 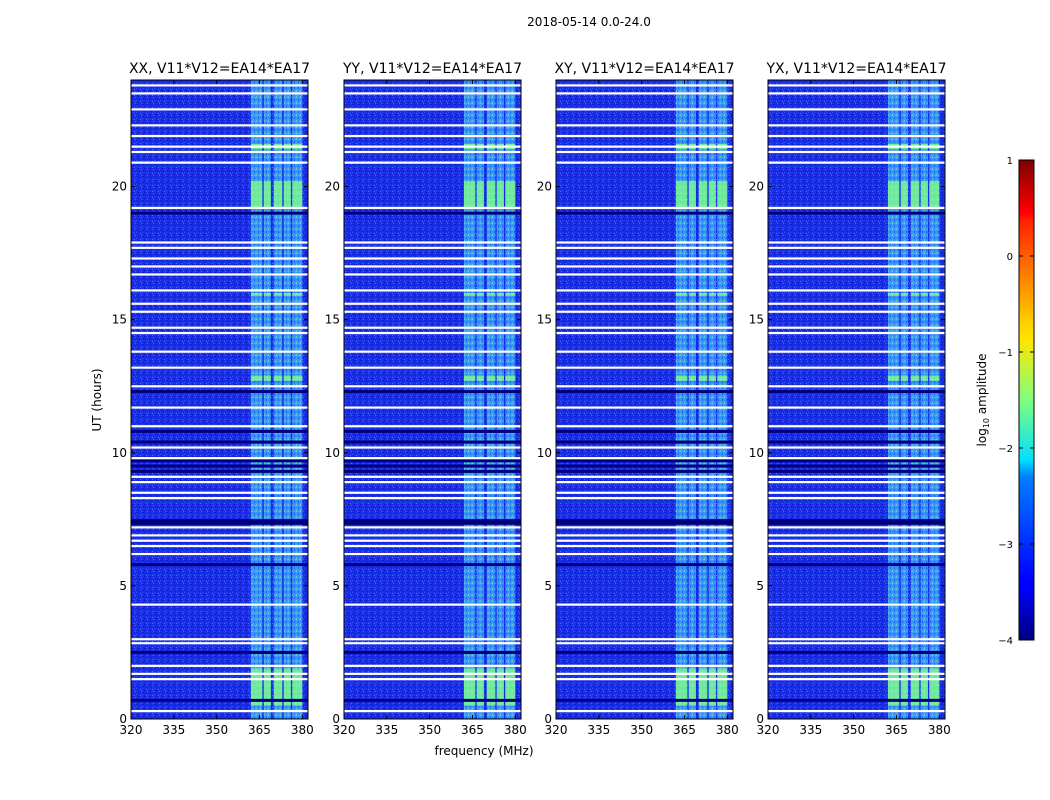 What do you see at coordinates (332, 453) in the screenshot?
I see `y-tick-label: 10` at bounding box center [332, 453].